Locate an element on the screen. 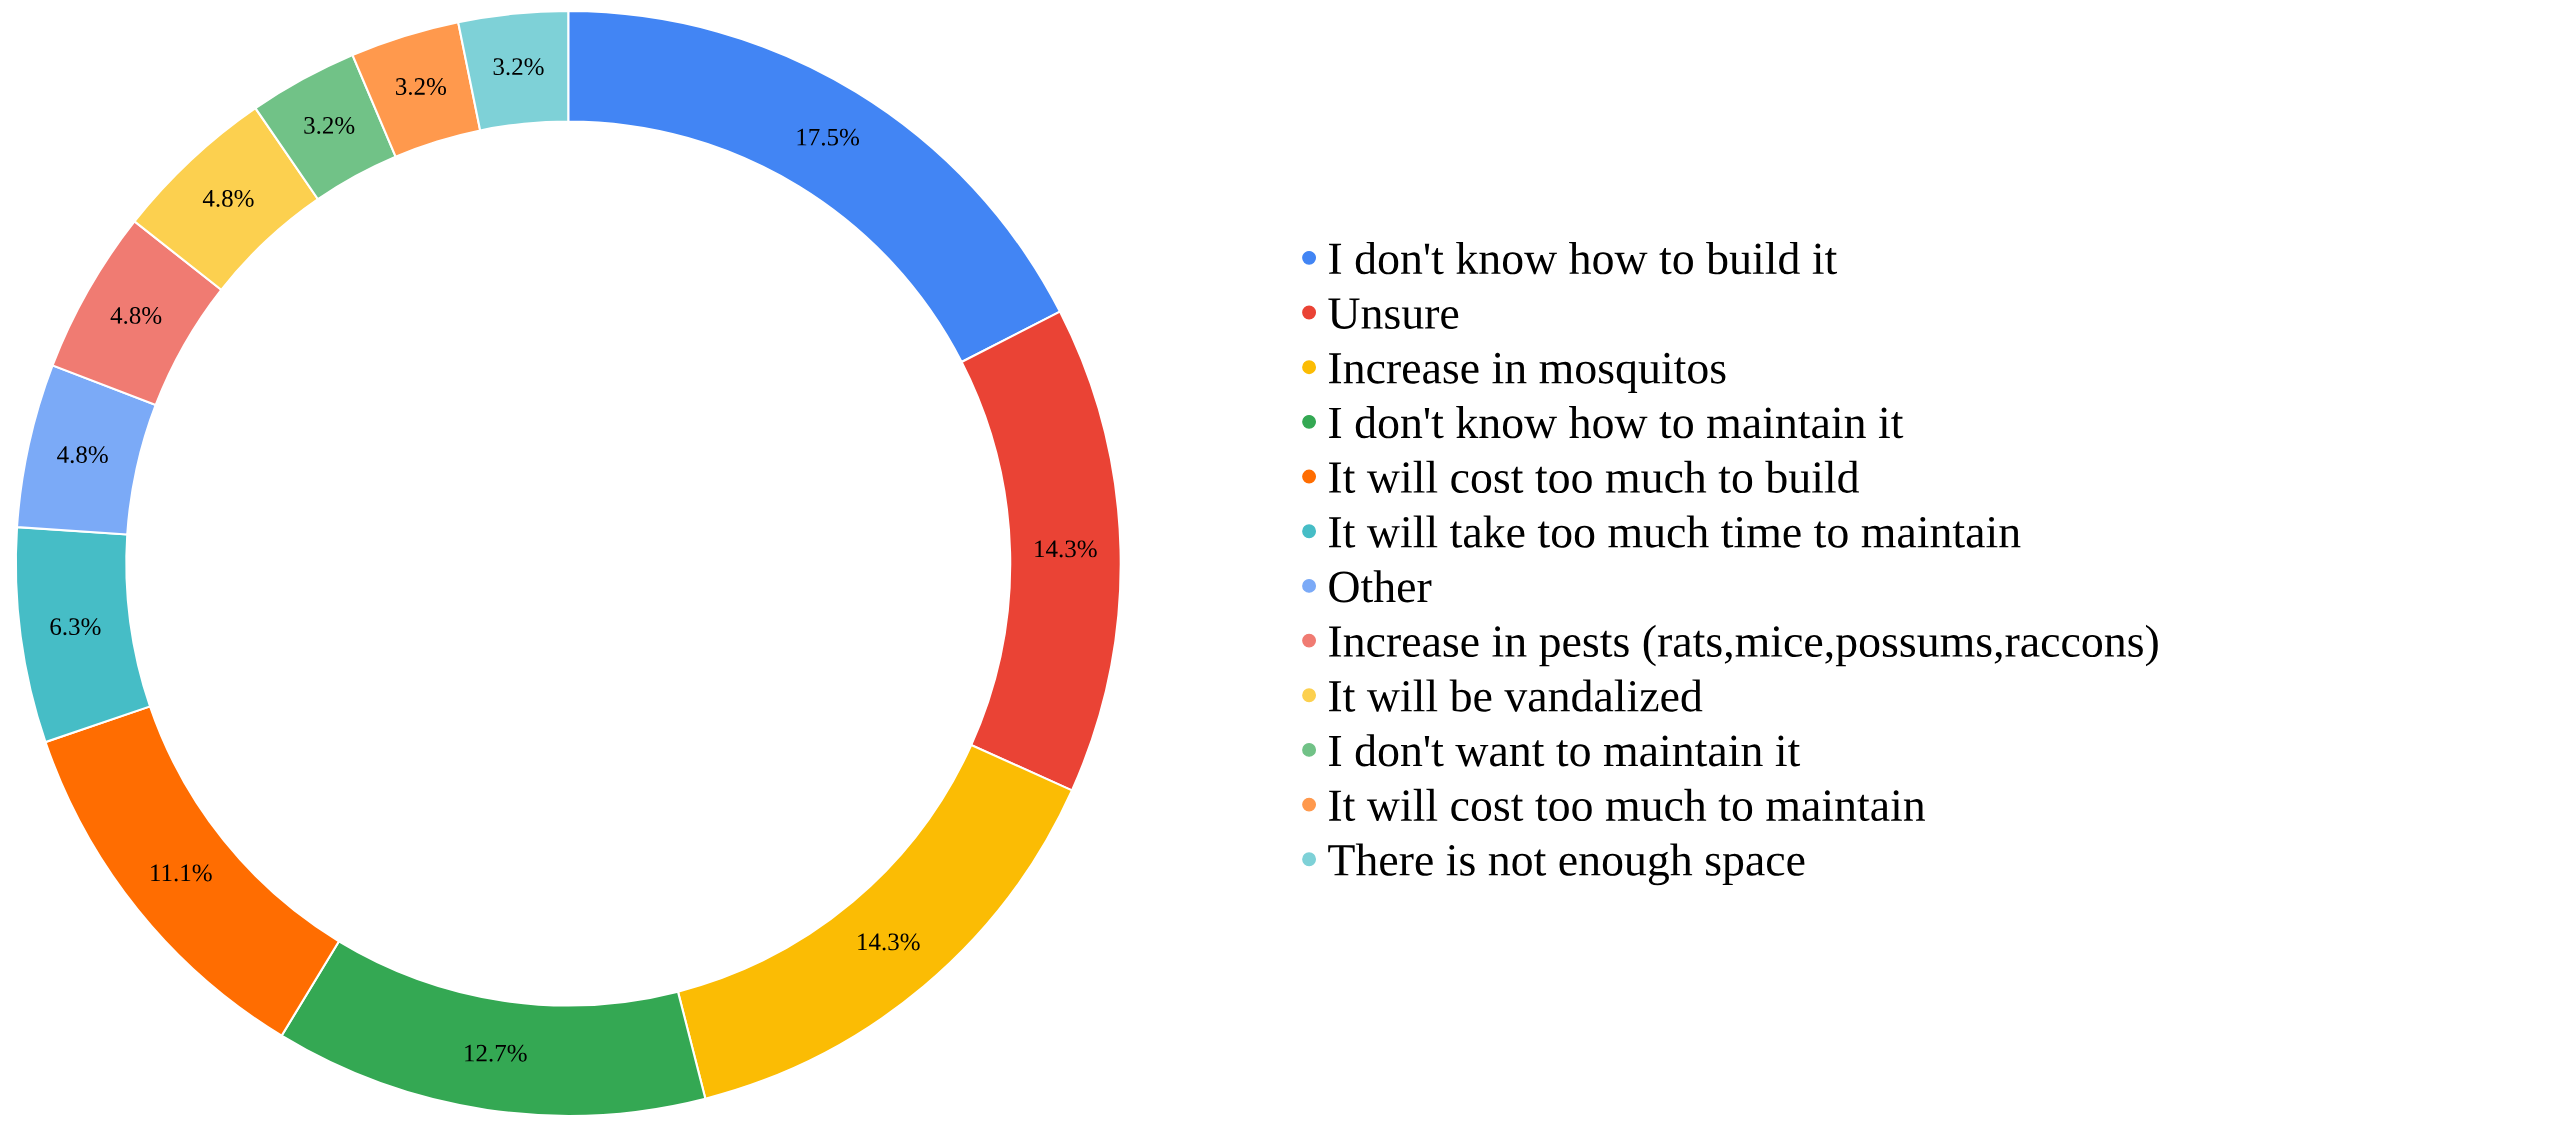  legend-label: I don't know how to build it is located at coordinates (1583, 258).